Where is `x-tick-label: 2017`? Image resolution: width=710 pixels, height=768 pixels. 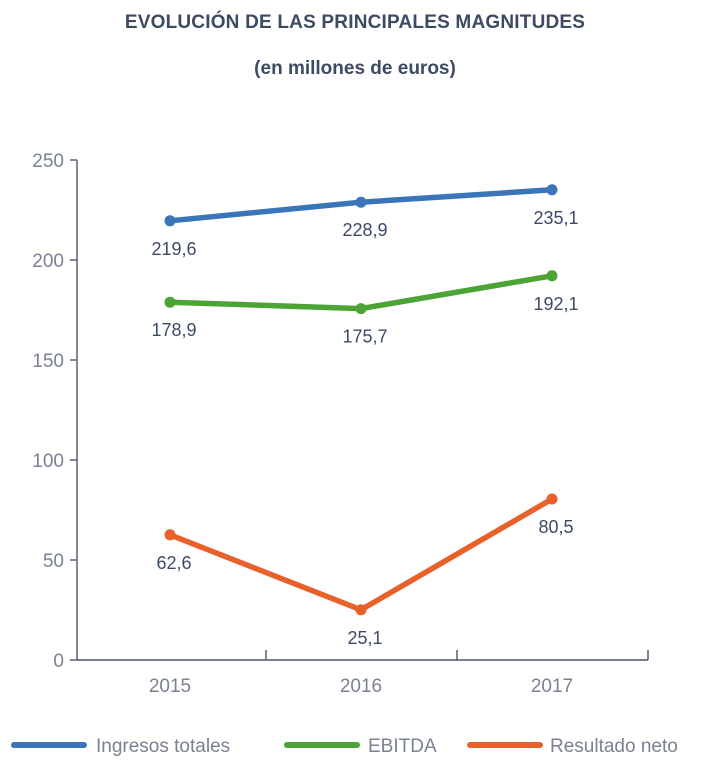
x-tick-label: 2017 is located at coordinates (552, 686).